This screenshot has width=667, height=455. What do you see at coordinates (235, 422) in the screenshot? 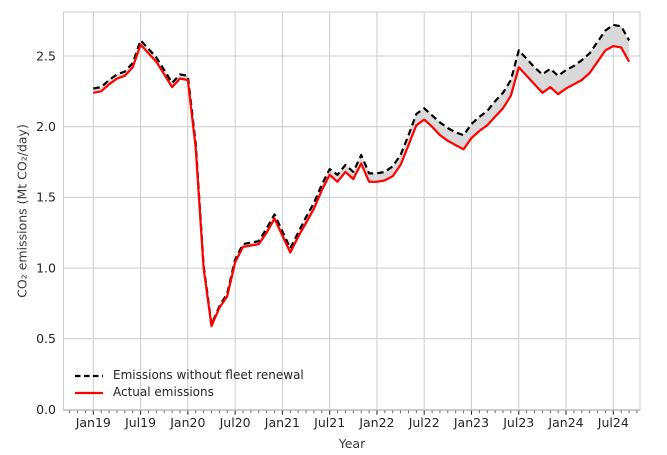
I see `x-tick-label: Jul20` at bounding box center [235, 422].